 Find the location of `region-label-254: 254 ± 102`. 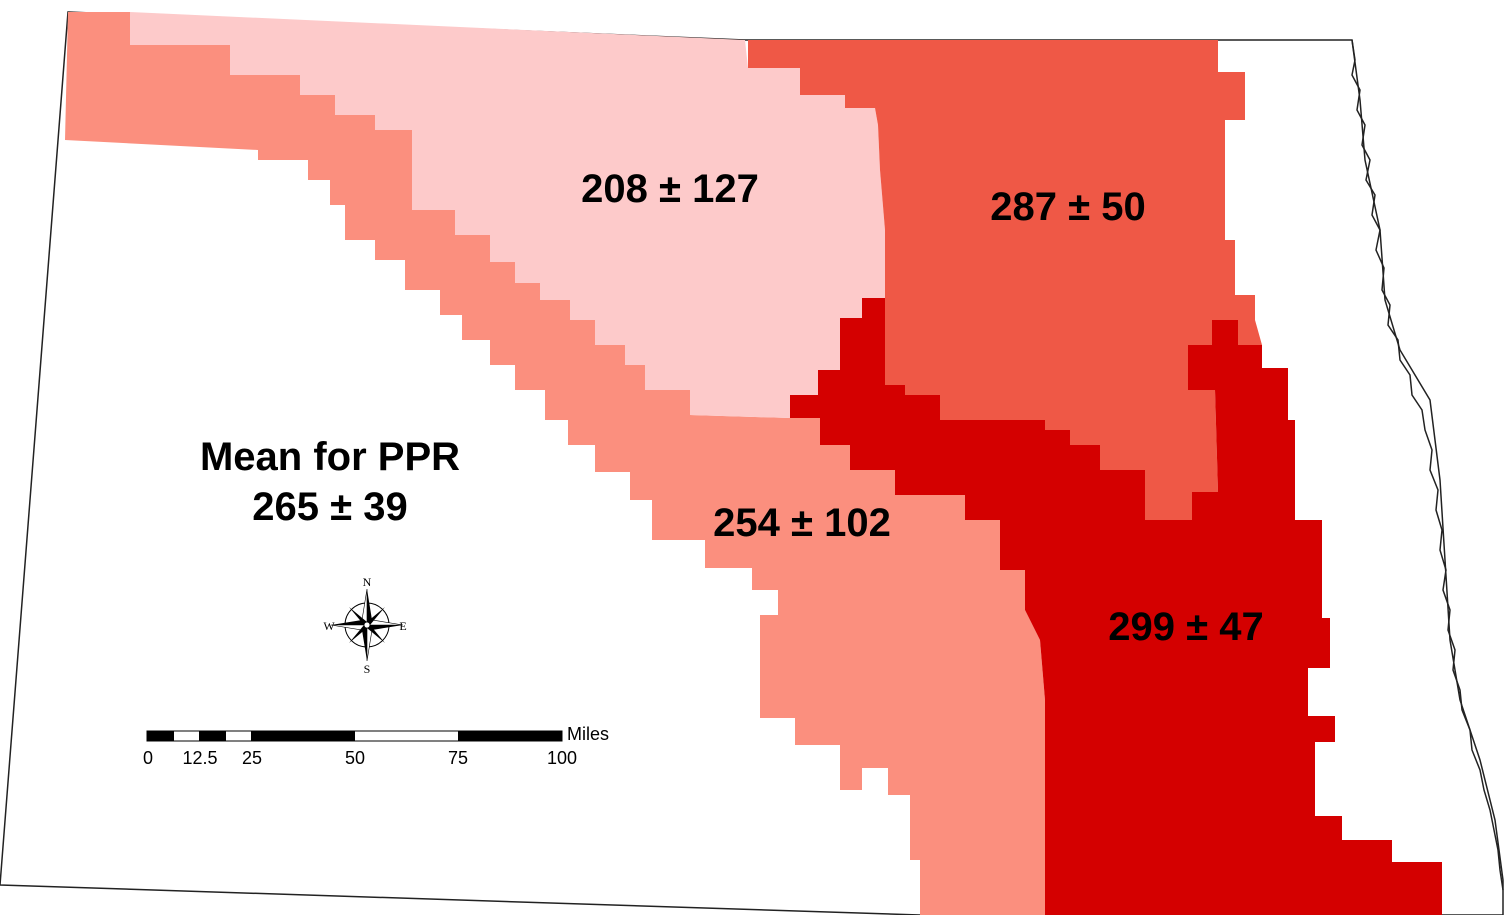

region-label-254: 254 ± 102 is located at coordinates (802, 523).